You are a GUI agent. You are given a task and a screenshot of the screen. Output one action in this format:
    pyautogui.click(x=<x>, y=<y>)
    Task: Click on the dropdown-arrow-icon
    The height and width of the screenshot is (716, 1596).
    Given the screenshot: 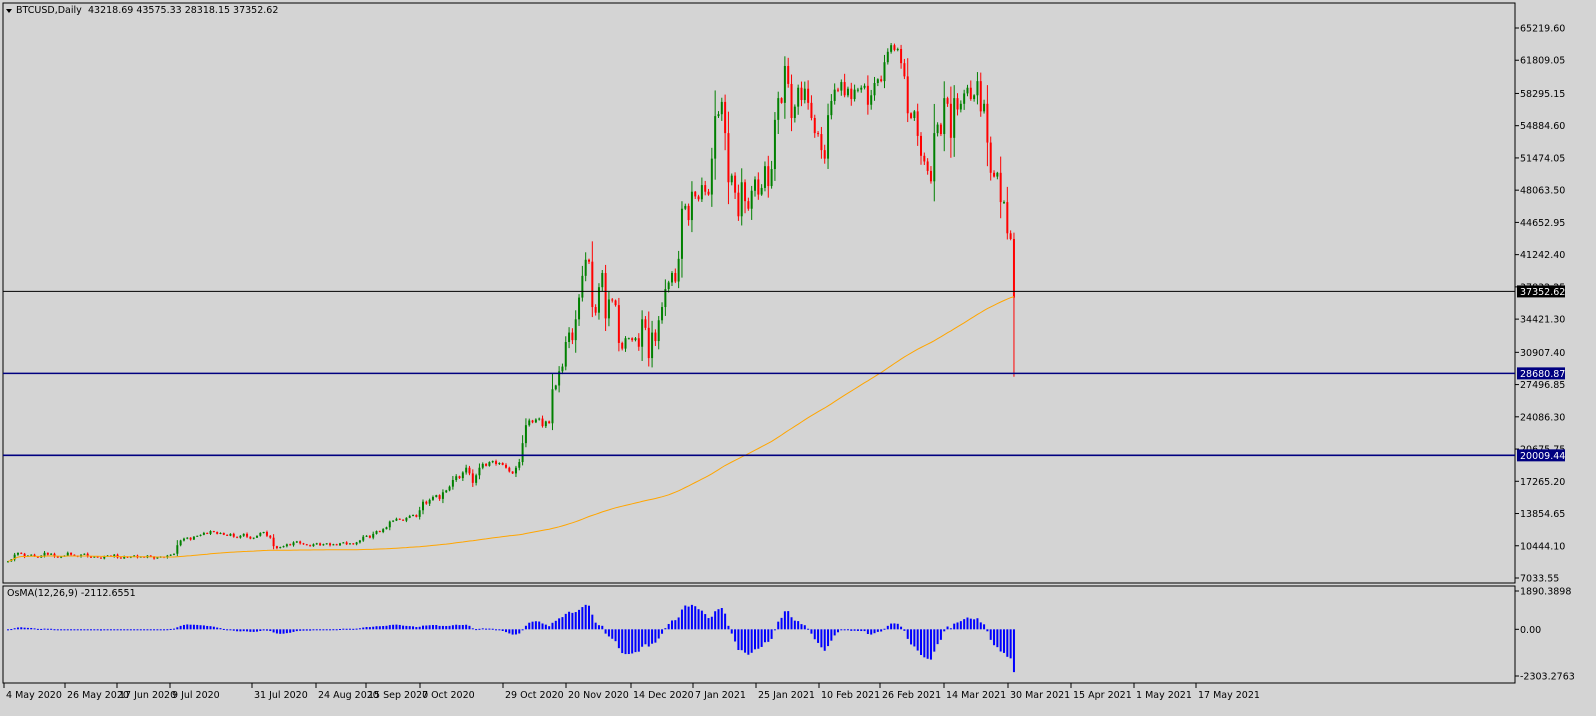 What is the action you would take?
    pyautogui.click(x=9, y=11)
    